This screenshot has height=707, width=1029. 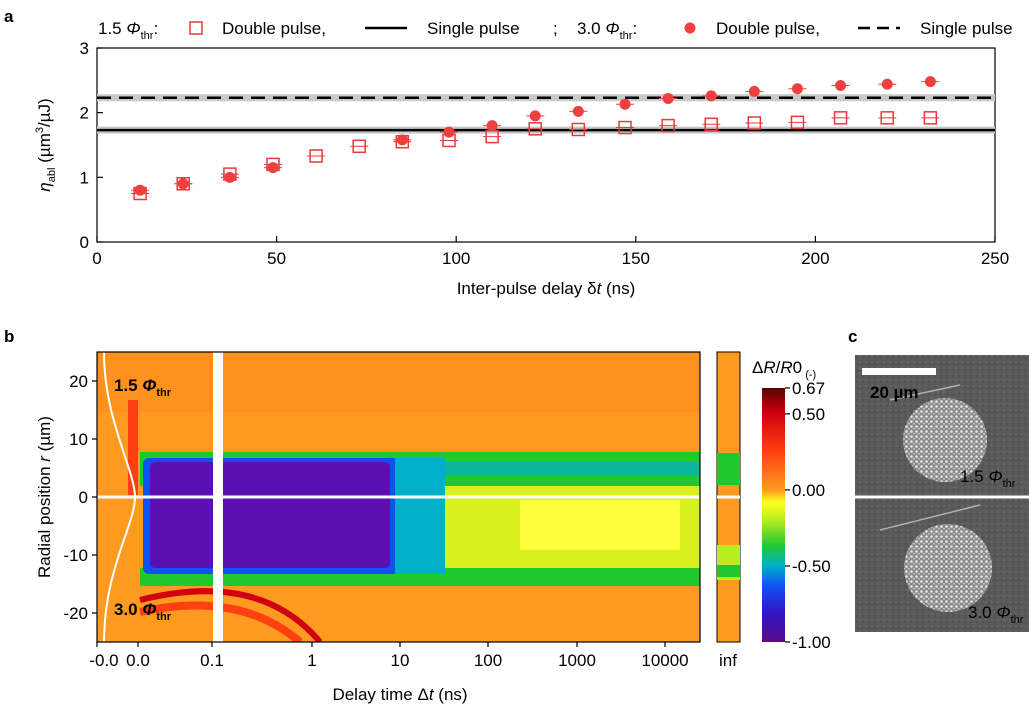 What do you see at coordinates (128, 609) in the screenshot?
I see `annotation-part: 3.0` at bounding box center [128, 609].